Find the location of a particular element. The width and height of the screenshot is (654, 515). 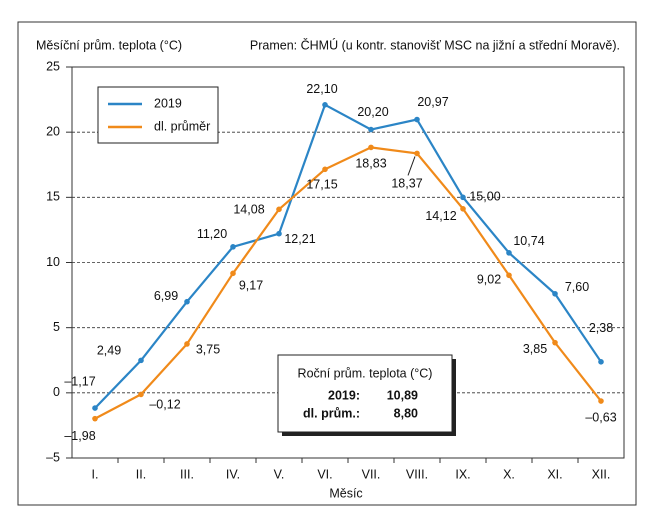

chart-title: Měsíční prům. teplota (°C) is located at coordinates (109, 45).